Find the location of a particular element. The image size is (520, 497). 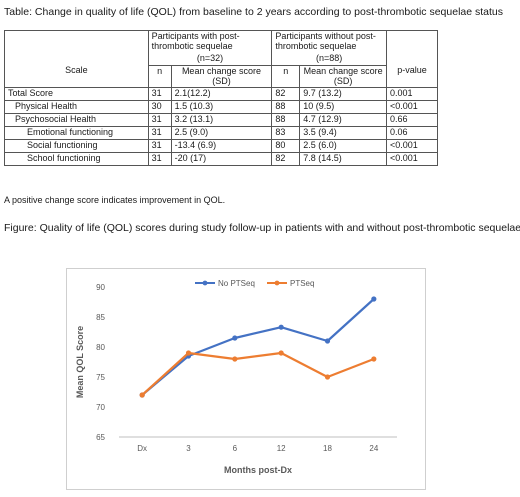

y-tick-label: 65 is located at coordinates (100, 437).